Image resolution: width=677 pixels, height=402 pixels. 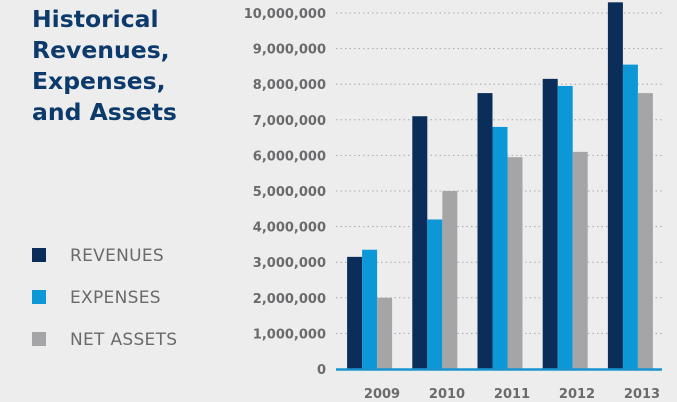 I want to click on y-tick-label: 0, so click(x=321, y=370).